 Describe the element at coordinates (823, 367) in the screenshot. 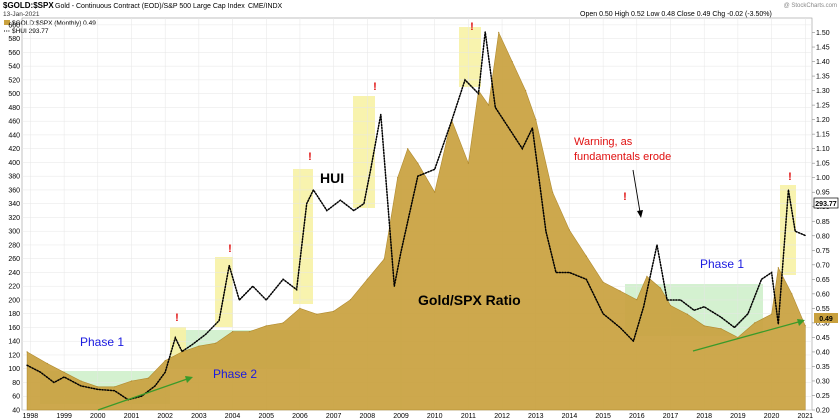

I see `right-tick-label: 0.35` at that location.